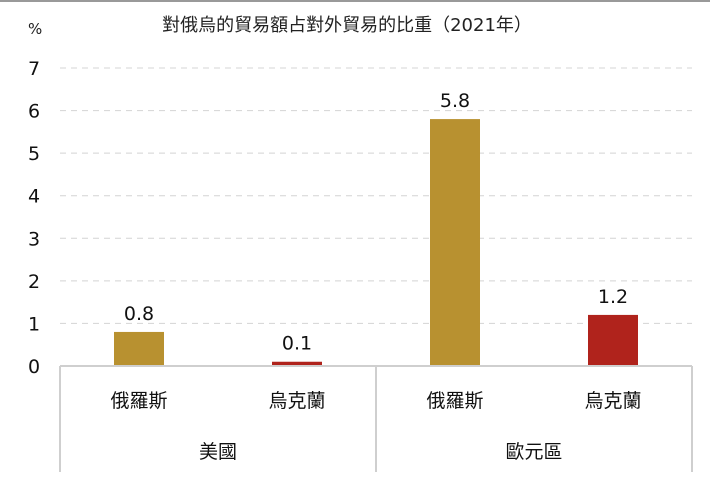 This screenshot has height=500, width=710. Describe the element at coordinates (34, 282) in the screenshot. I see `y-tick-label: 2` at that location.